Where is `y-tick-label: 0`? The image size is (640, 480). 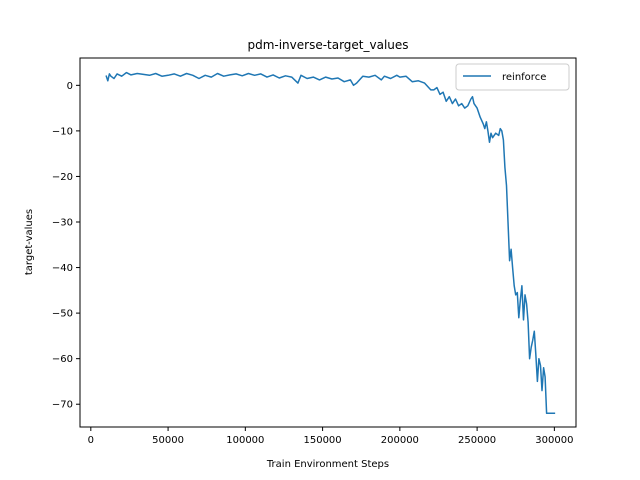 y-tick-label: 0 is located at coordinates (70, 86).